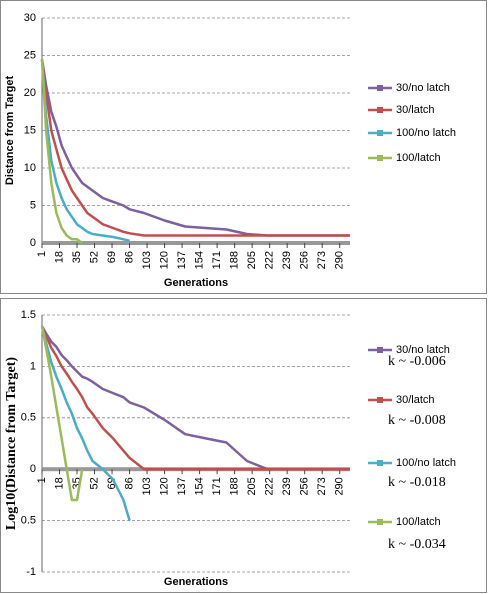  I want to click on y-axis-title: Distance from Target, so click(10, 131).